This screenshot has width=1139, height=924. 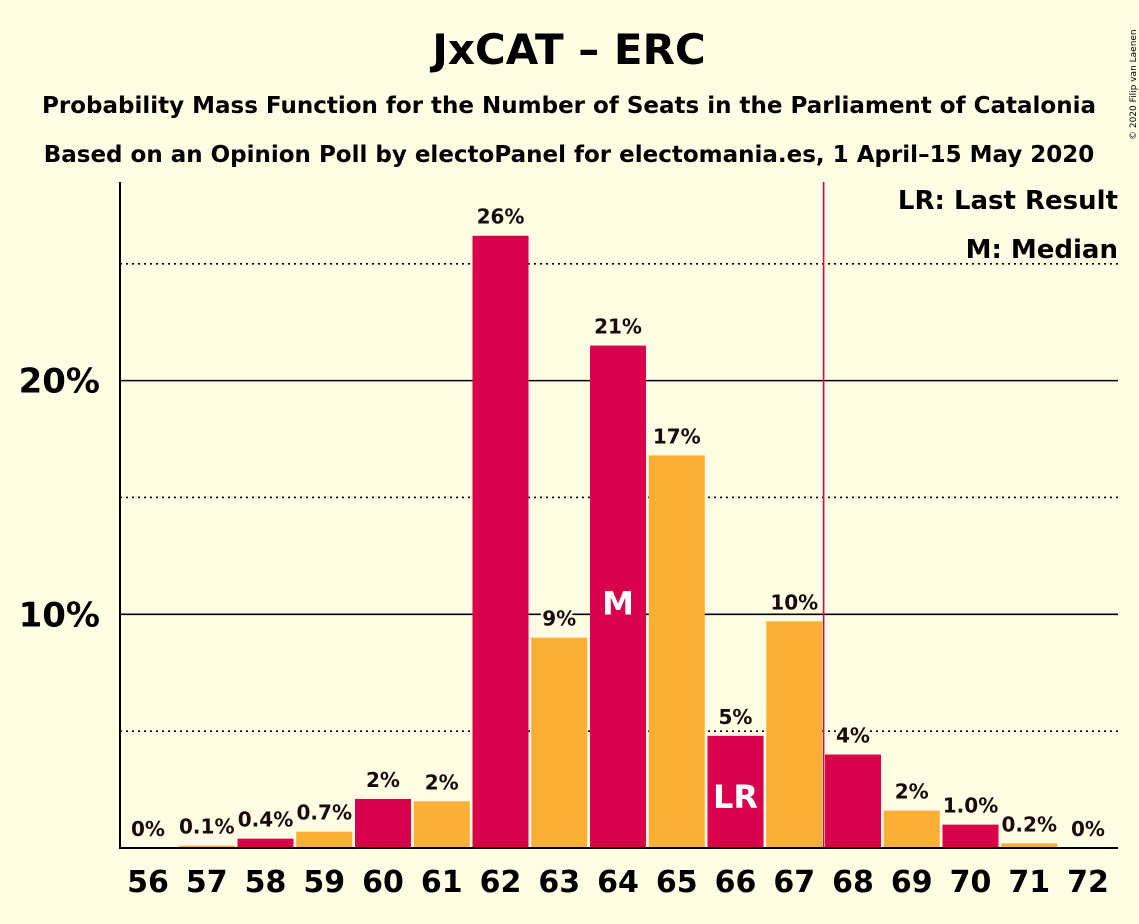 I want to click on data-label-seat-61: 2%, so click(x=442, y=782).